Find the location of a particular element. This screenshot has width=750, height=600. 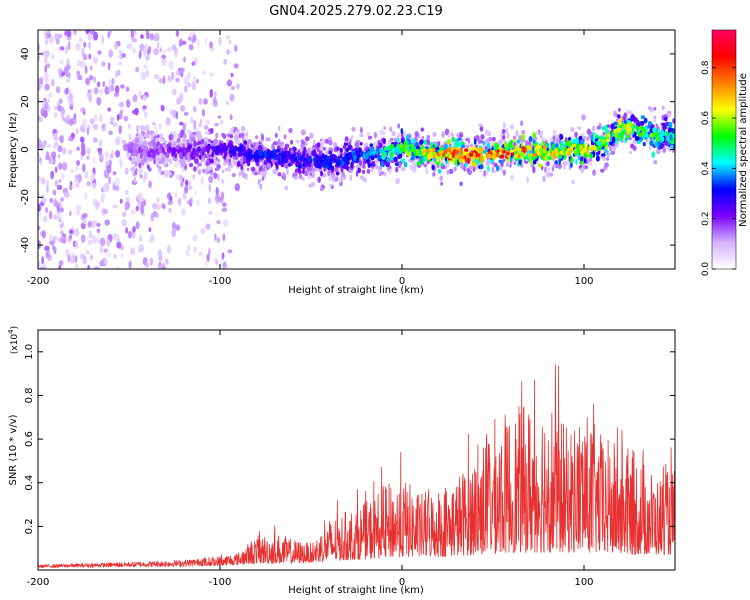

colorbar-tick-label: 0.6 is located at coordinates (706, 118).